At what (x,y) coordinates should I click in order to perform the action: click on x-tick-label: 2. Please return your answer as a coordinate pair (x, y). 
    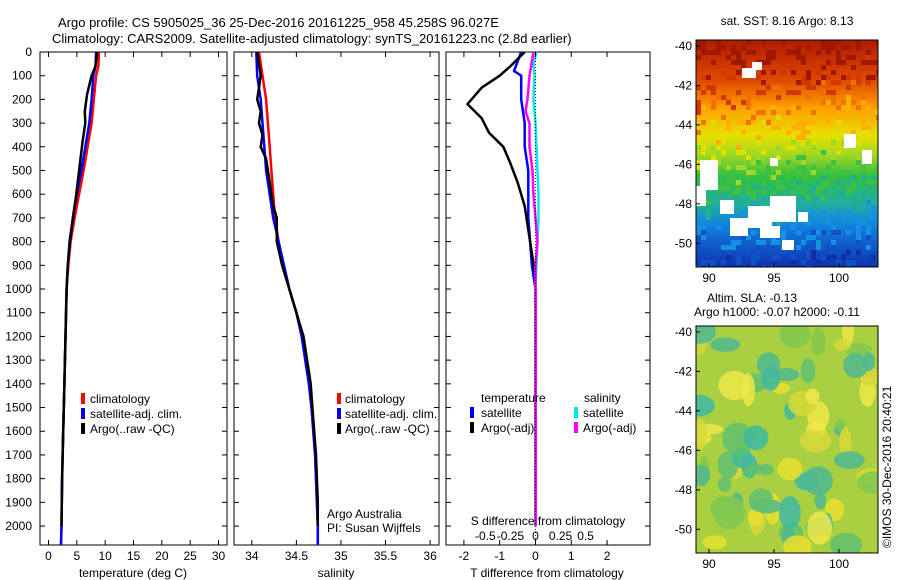
    Looking at the image, I should click on (607, 556).